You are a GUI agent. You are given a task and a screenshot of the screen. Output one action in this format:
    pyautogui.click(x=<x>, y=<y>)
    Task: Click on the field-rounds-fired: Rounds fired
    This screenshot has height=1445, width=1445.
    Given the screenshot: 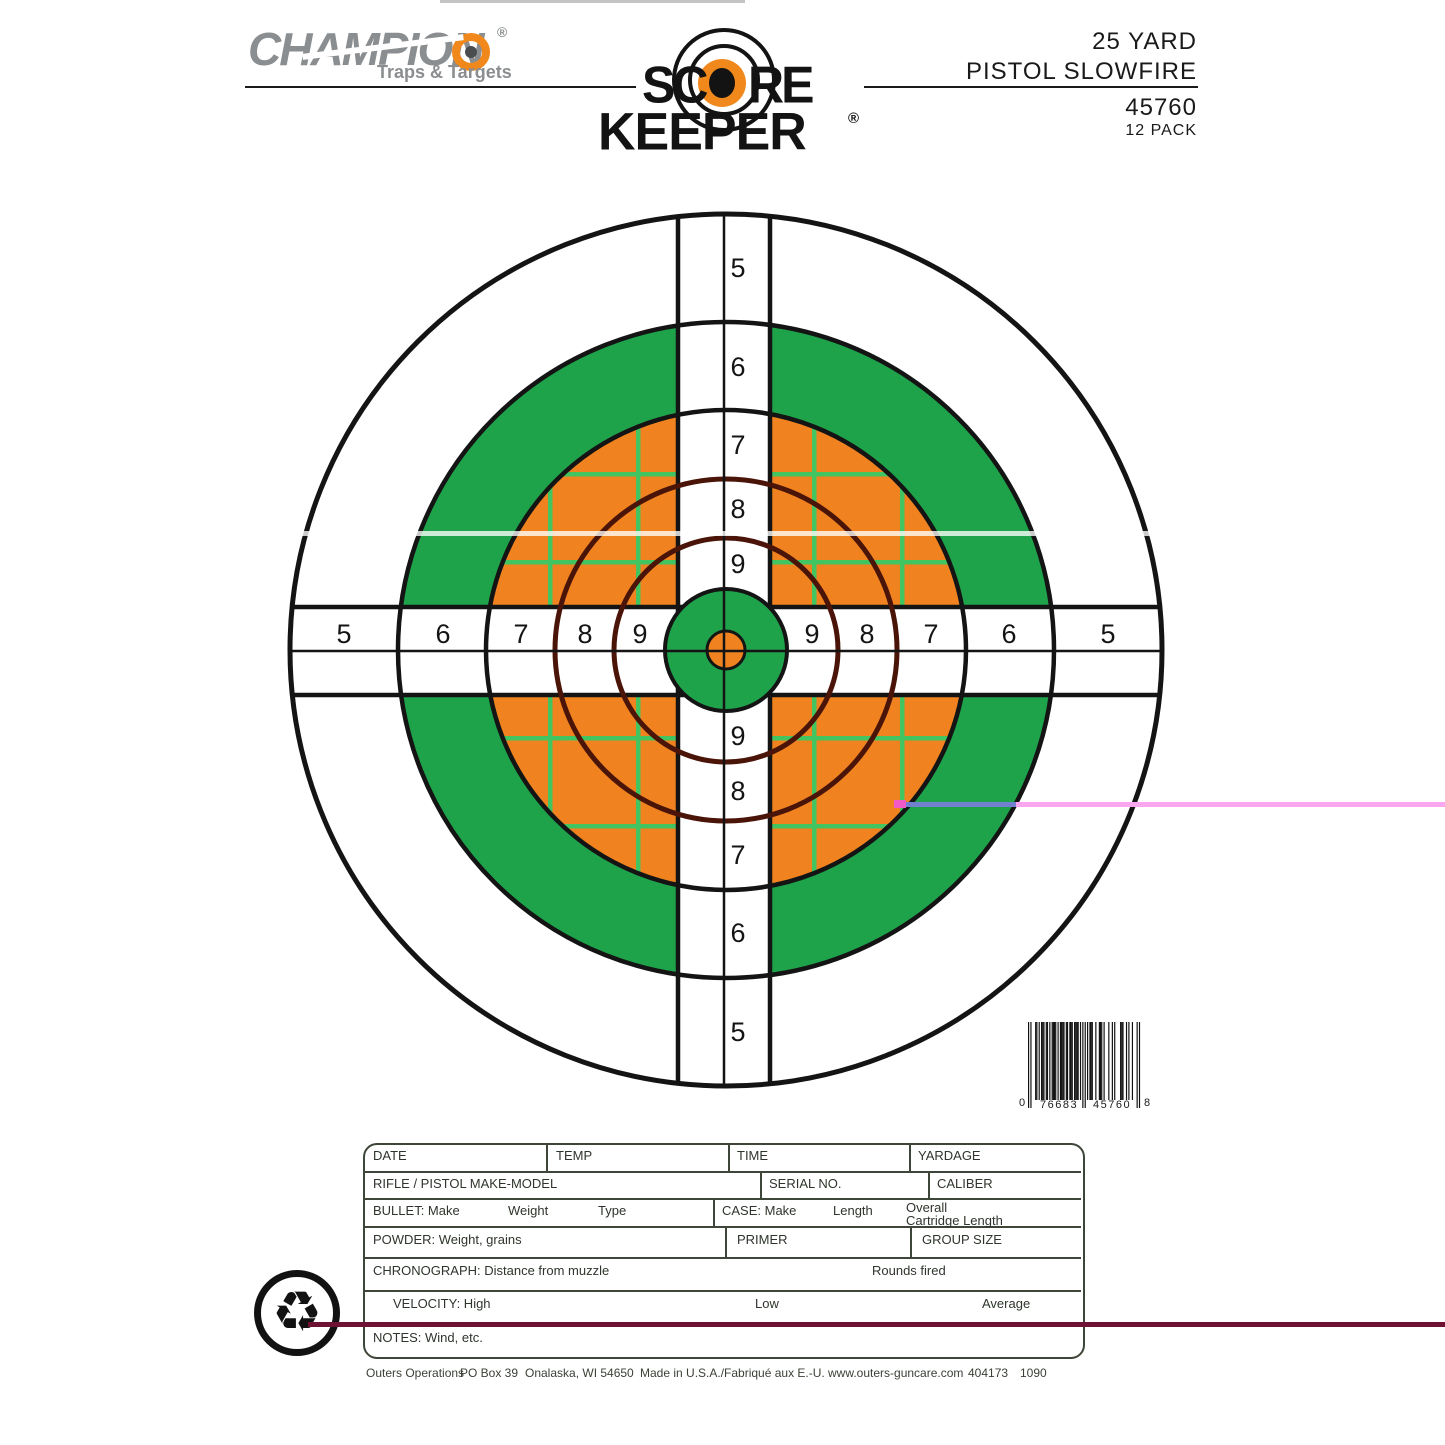 What is the action you would take?
    pyautogui.click(x=909, y=1270)
    